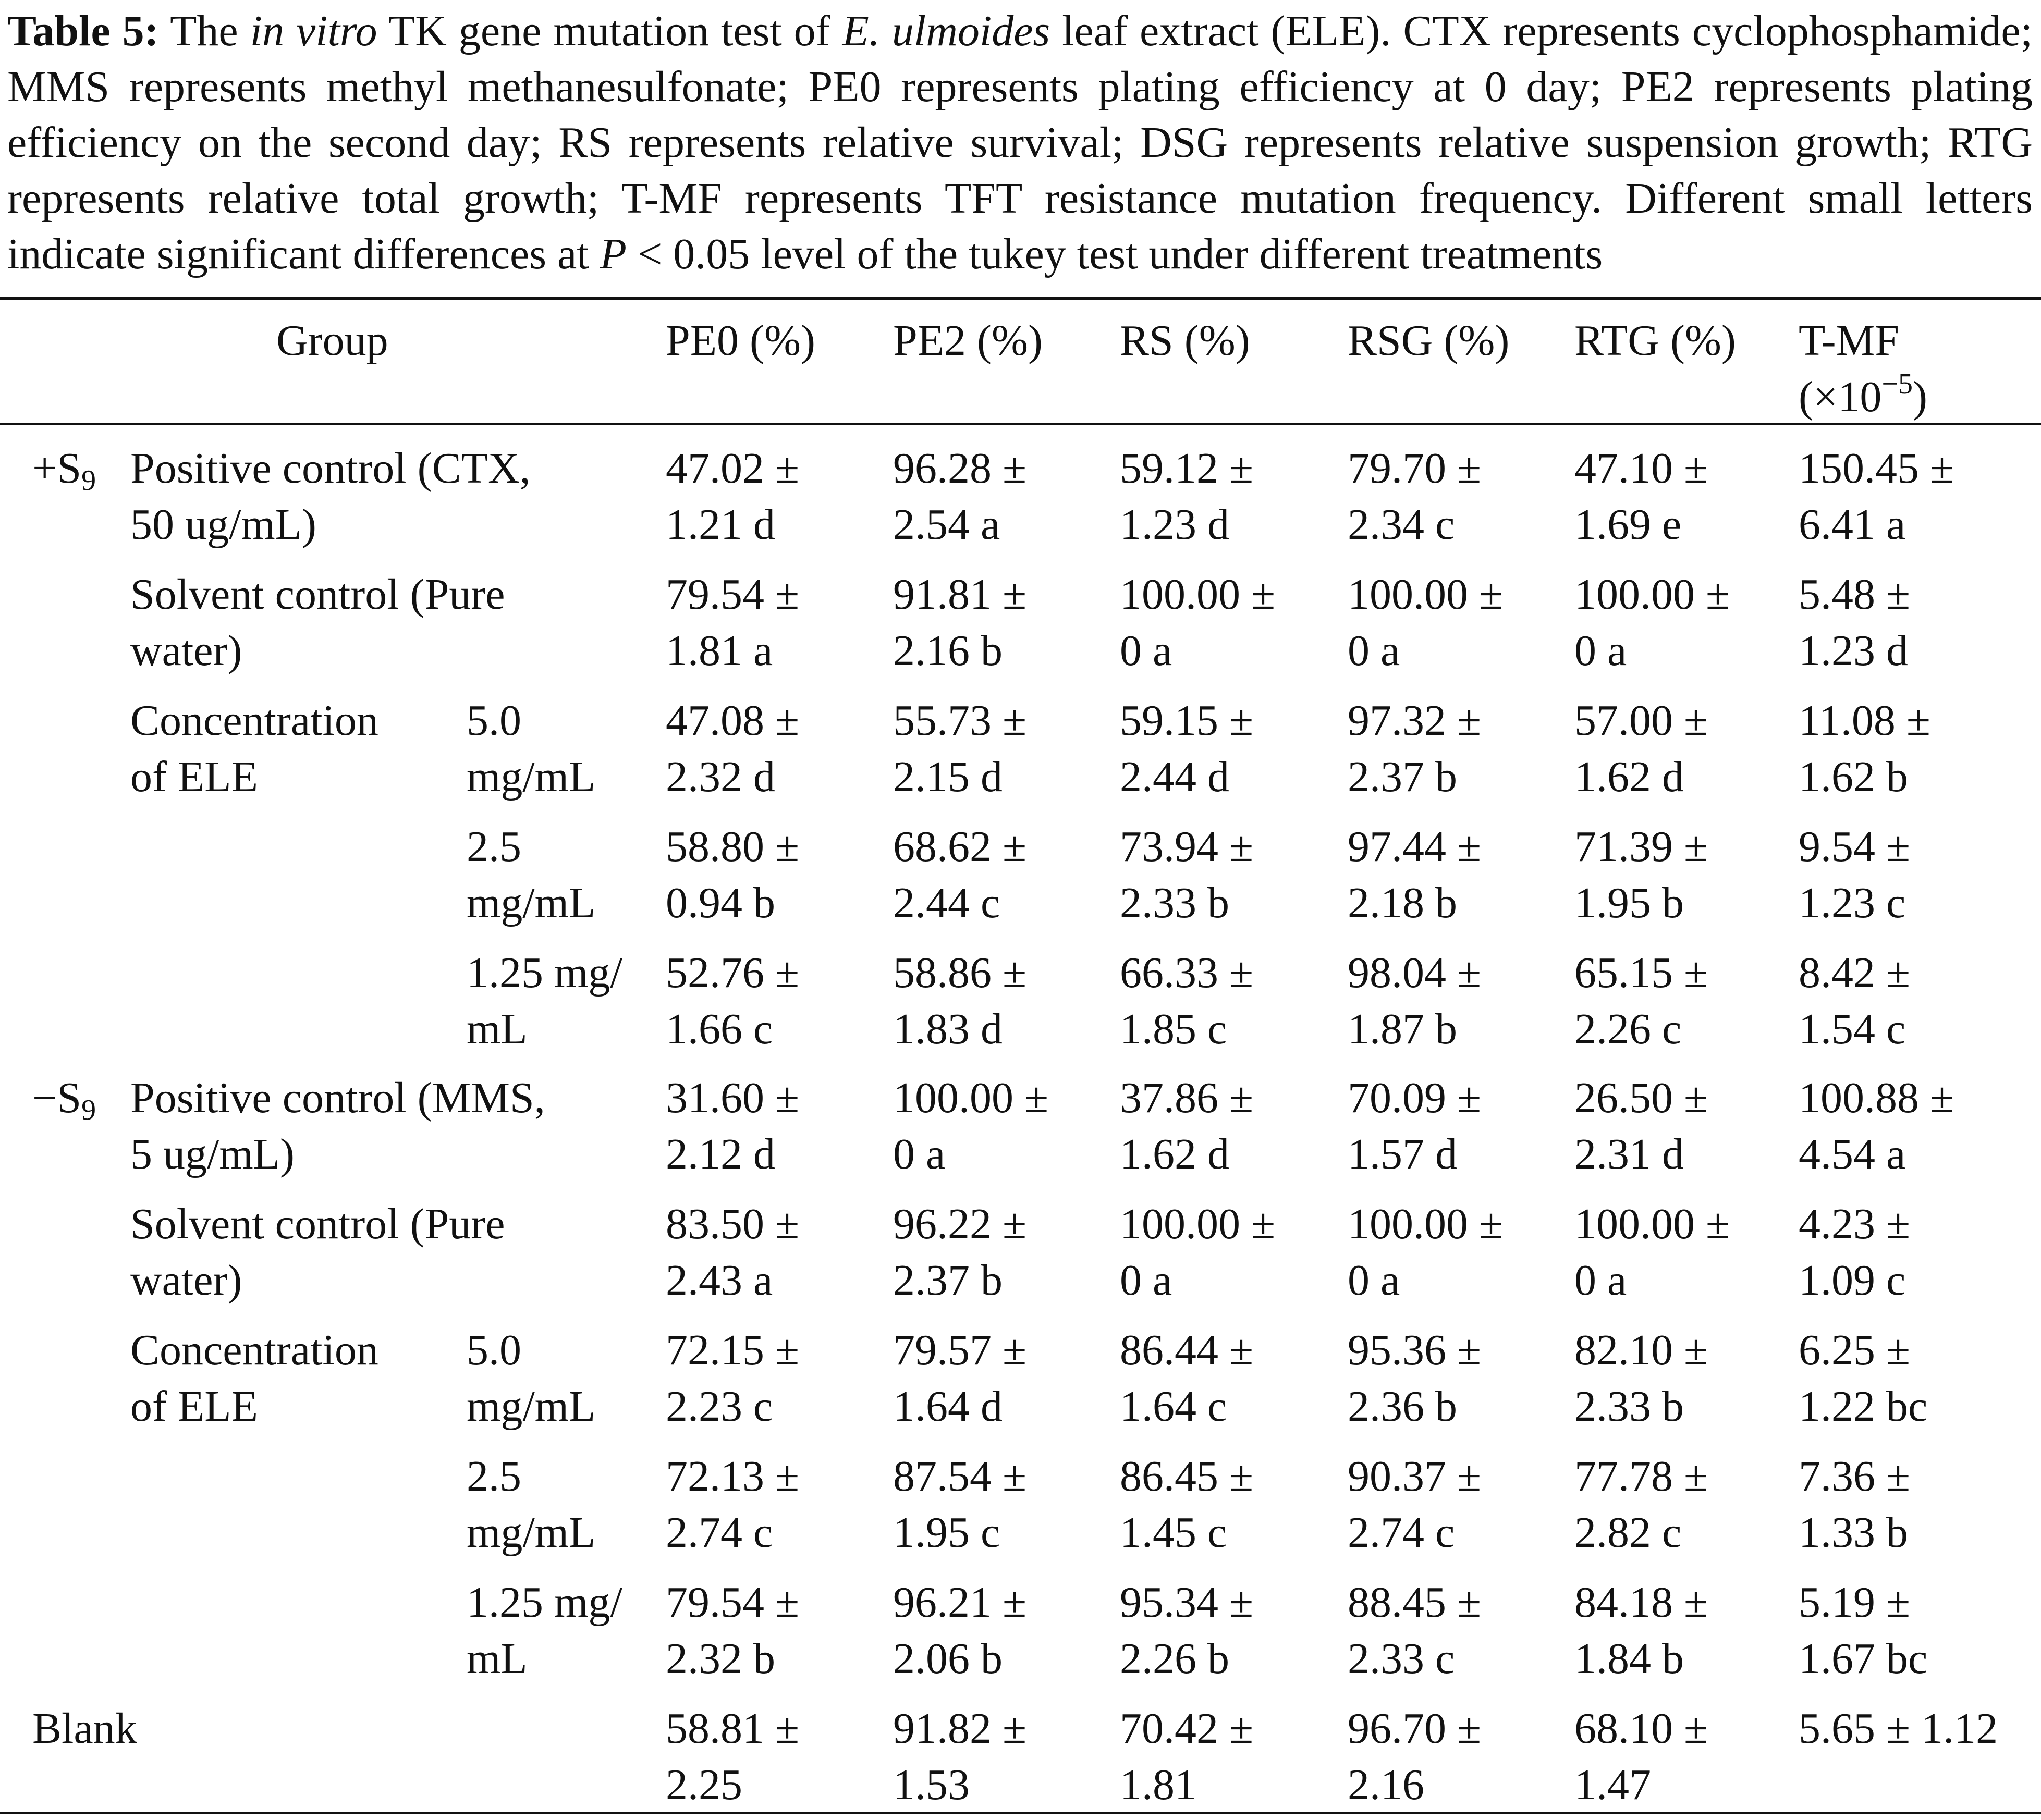 This screenshot has height=1820, width=2041. What do you see at coordinates (1641, 1477) in the screenshot?
I see `row-8-rtg-value: 77.78 ±` at bounding box center [1641, 1477].